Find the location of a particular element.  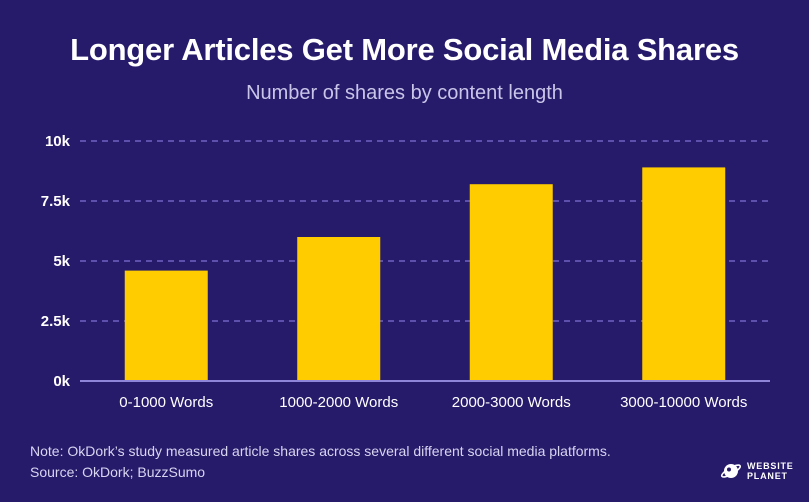

website-planet-logo: WEBSITE PLANET is located at coordinates (757, 471).